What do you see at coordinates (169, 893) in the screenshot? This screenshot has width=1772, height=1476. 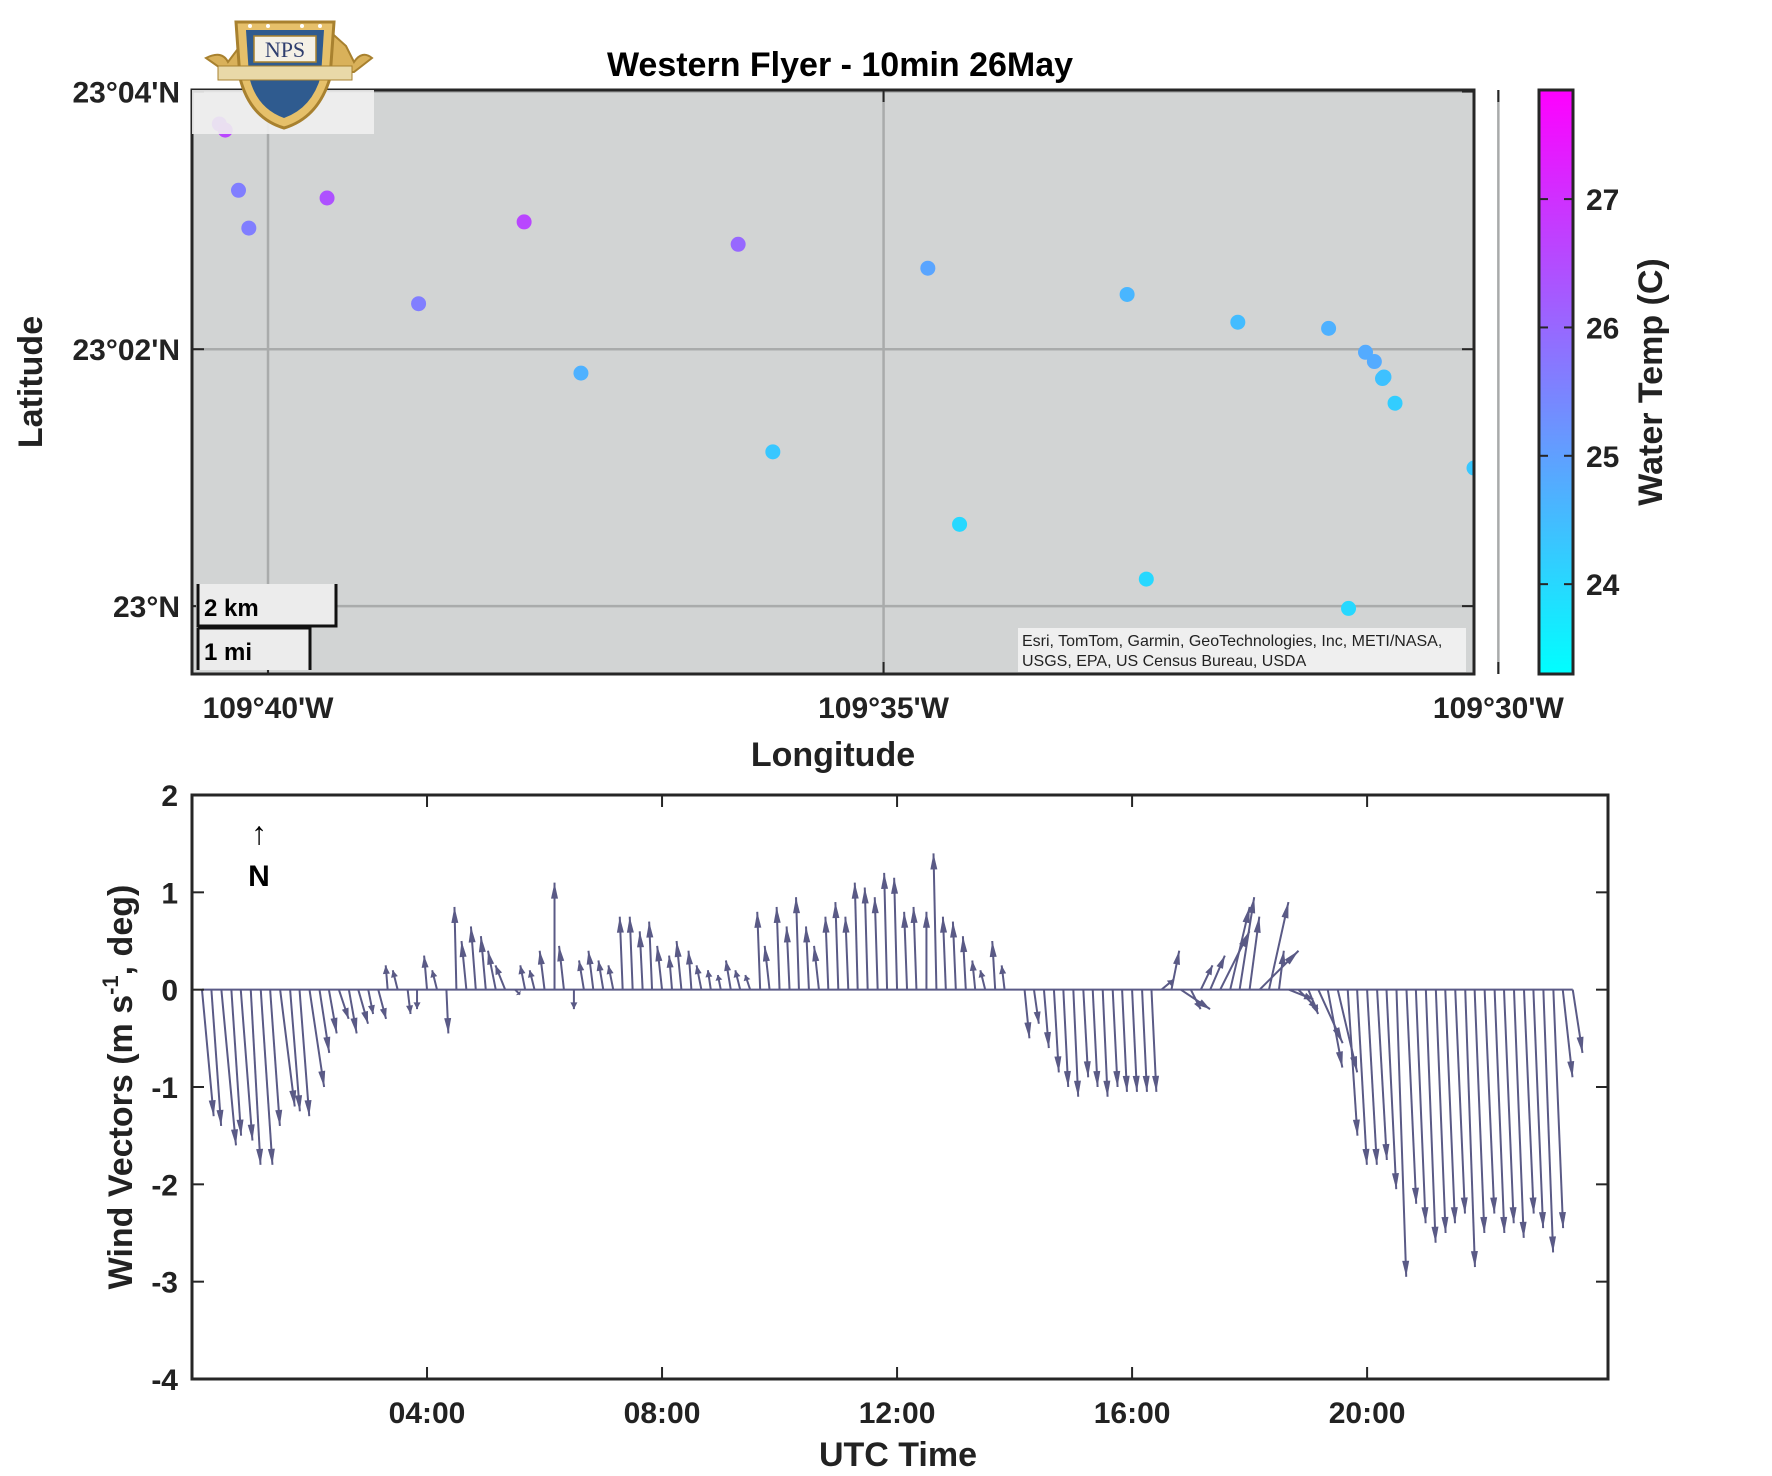 I see `wind-y-tick-label: 1` at bounding box center [169, 893].